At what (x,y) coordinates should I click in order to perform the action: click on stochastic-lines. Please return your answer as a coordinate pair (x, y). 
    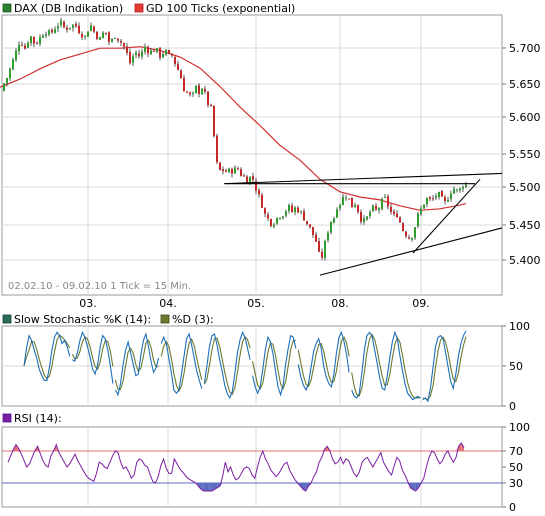
    Looking at the image, I should click on (245, 366).